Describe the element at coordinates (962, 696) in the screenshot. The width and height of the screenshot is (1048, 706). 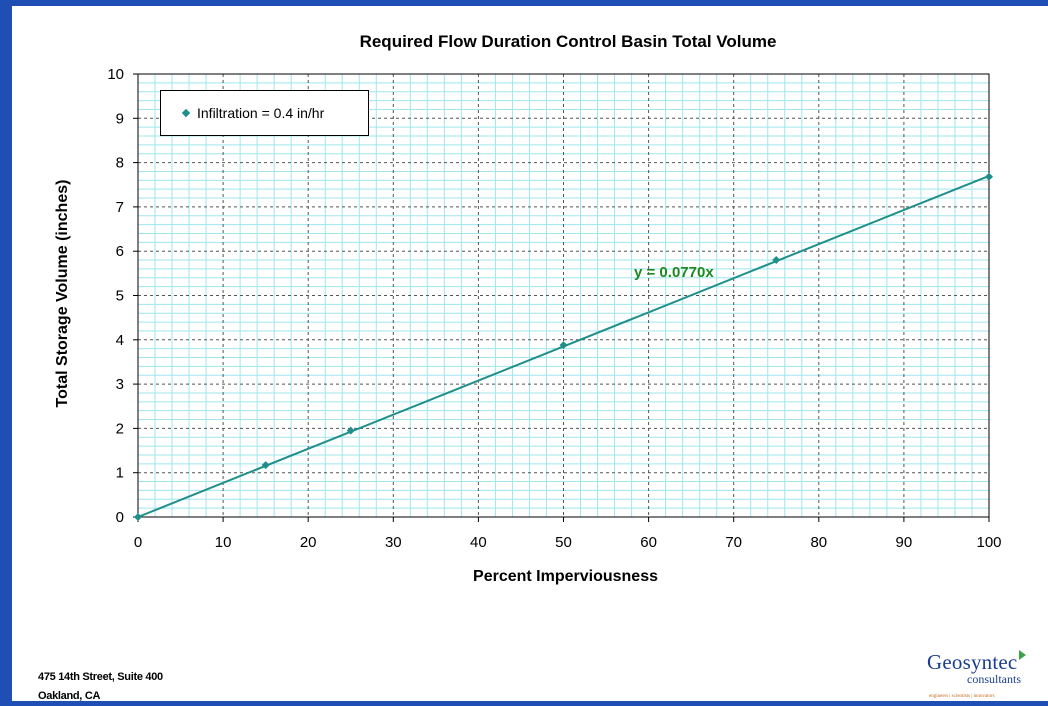
I see `logo-tagline: engineers | scientists | innovators` at that location.